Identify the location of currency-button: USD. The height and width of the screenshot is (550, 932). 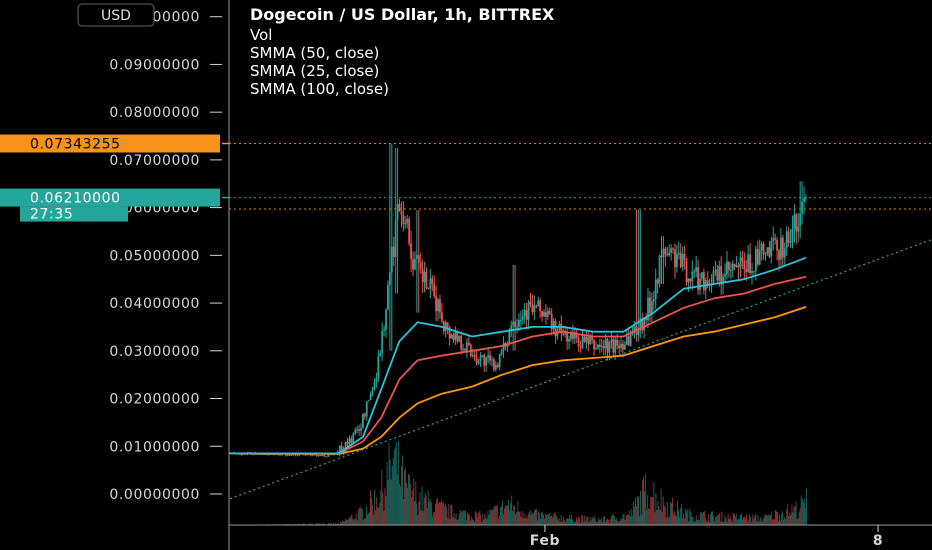
(116, 15).